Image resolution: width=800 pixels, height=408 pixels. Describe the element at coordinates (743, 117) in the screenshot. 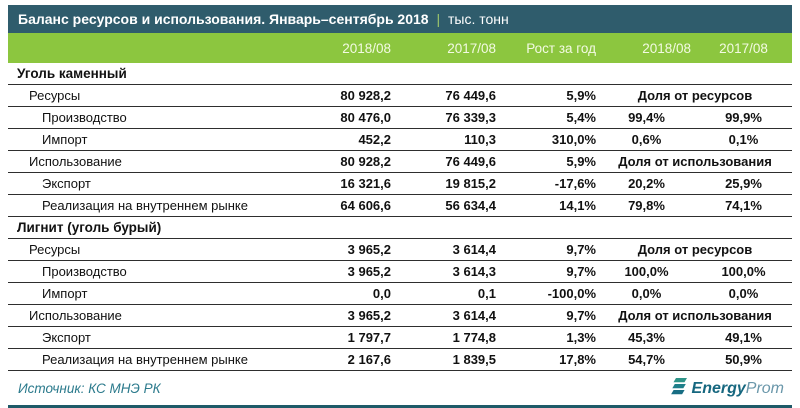

I see `share-2017: 99,9%` at that location.